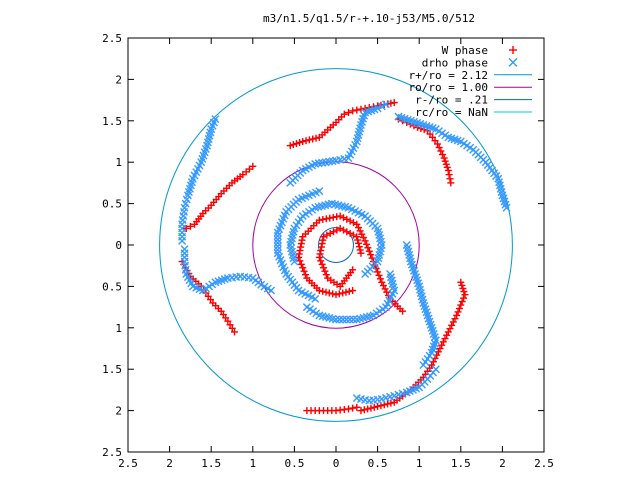  What do you see at coordinates (369, 18) in the screenshot?
I see `chart-title: m3/n1.5/q1.5/r-+.10-j53/M5.0/512` at bounding box center [369, 18].